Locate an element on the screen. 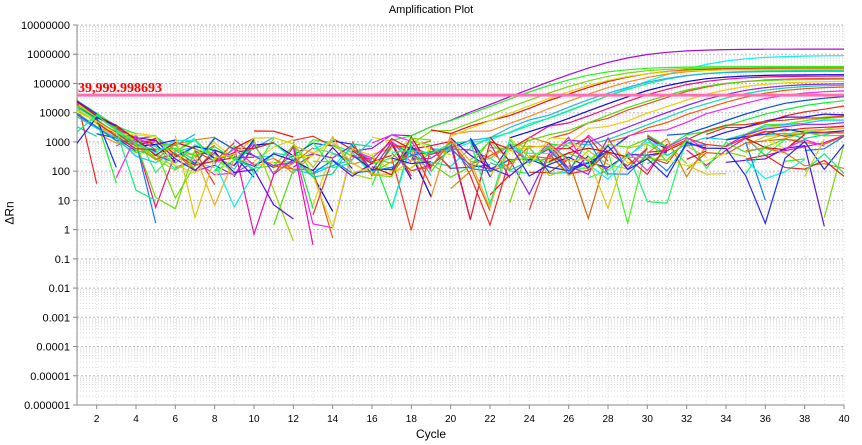 Image resolution: width=862 pixels, height=445 pixels. y-tick-label: 1000 is located at coordinates (58, 143).